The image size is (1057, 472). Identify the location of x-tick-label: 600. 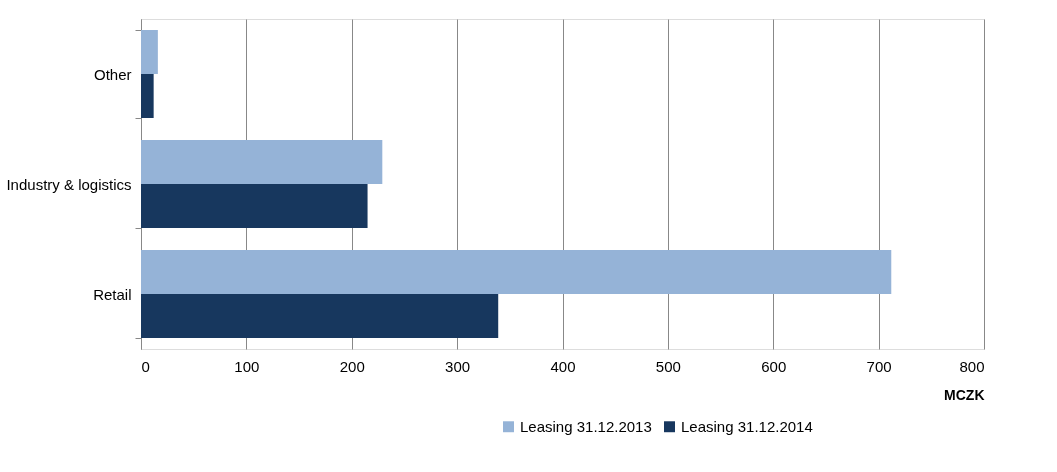
(774, 366).